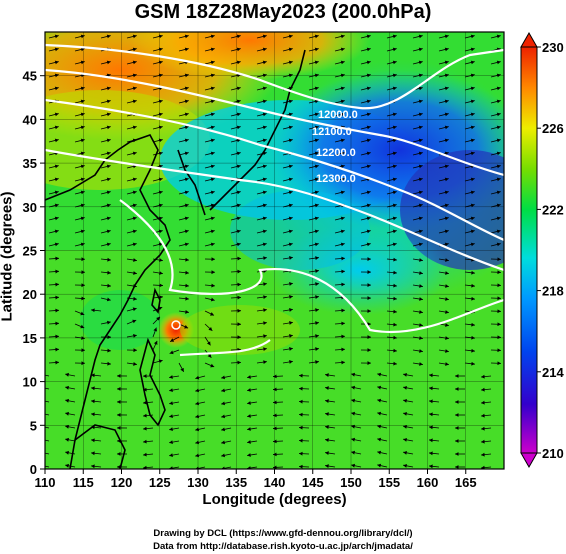 The height and width of the screenshot is (554, 566). I want to click on x-tick-label: 160, so click(428, 482).